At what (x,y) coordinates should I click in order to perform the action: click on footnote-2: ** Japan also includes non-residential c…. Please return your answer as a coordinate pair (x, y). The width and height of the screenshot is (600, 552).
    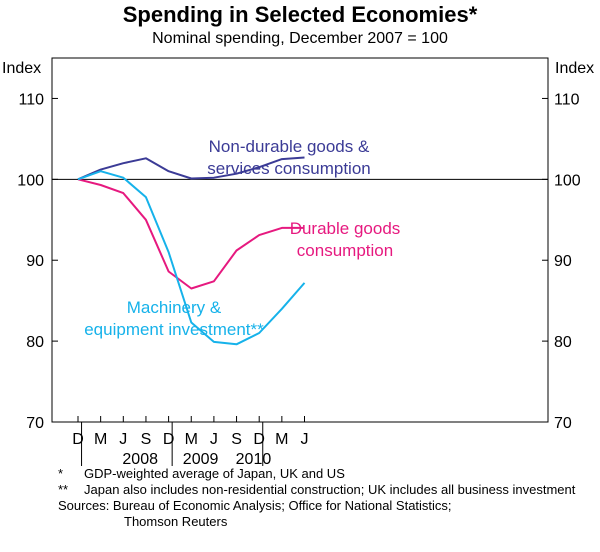
    Looking at the image, I should click on (323, 490).